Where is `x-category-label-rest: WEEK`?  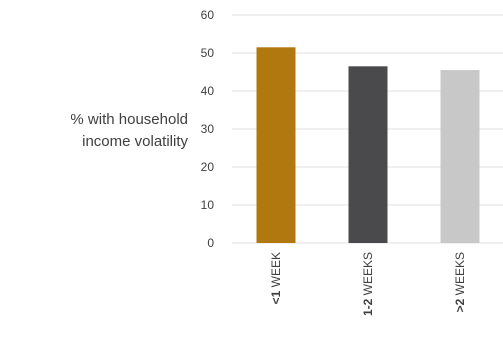 x-category-label-rest: WEEK is located at coordinates (276, 271).